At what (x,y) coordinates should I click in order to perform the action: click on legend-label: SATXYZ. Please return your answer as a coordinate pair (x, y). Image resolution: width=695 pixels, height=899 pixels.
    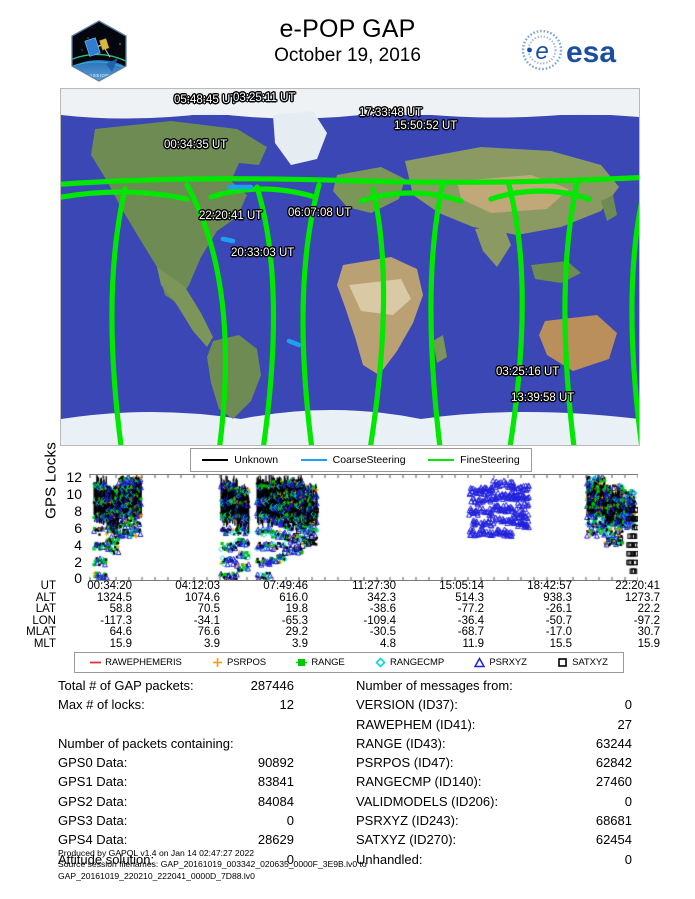
    Looking at the image, I should click on (590, 662).